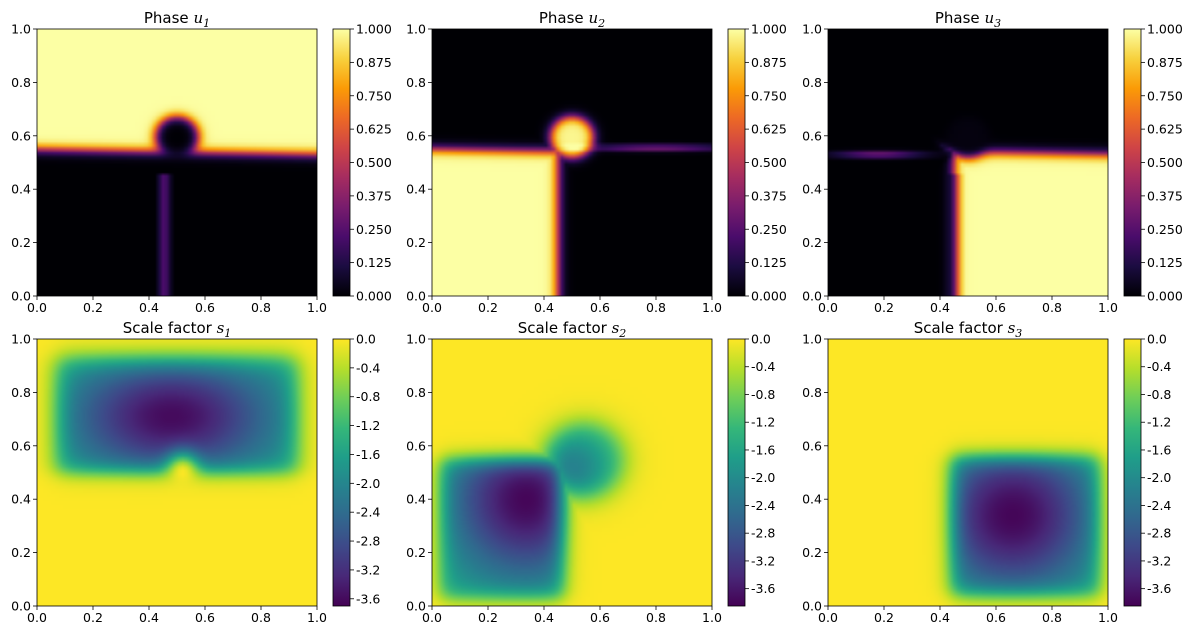 The width and height of the screenshot is (1200, 635). I want to click on colorbar-tick-label: -1.2, so click(1159, 422).